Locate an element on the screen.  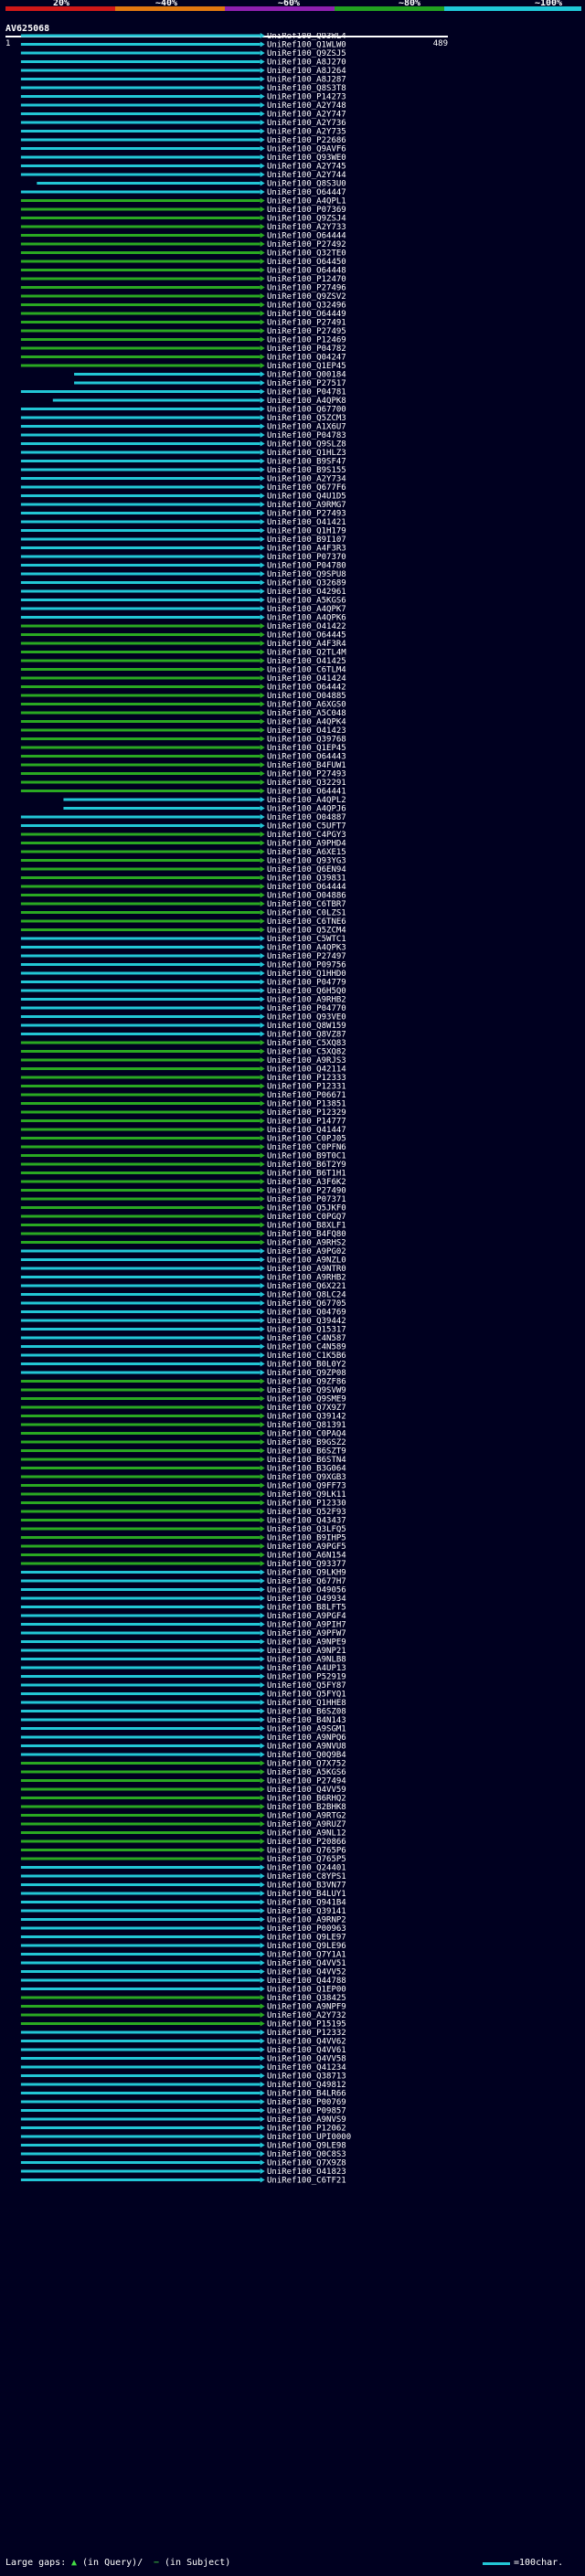
hit-row: UniRef100_A9NTR0 is located at coordinates (183, 1269).